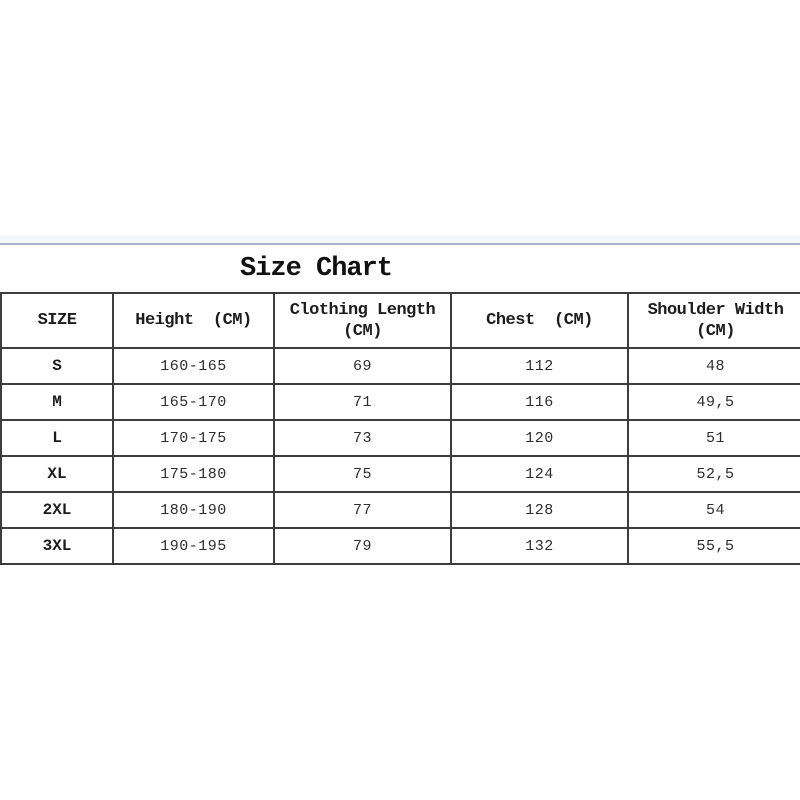  Describe the element at coordinates (58, 475) in the screenshot. I see `cell-size: XL` at that location.